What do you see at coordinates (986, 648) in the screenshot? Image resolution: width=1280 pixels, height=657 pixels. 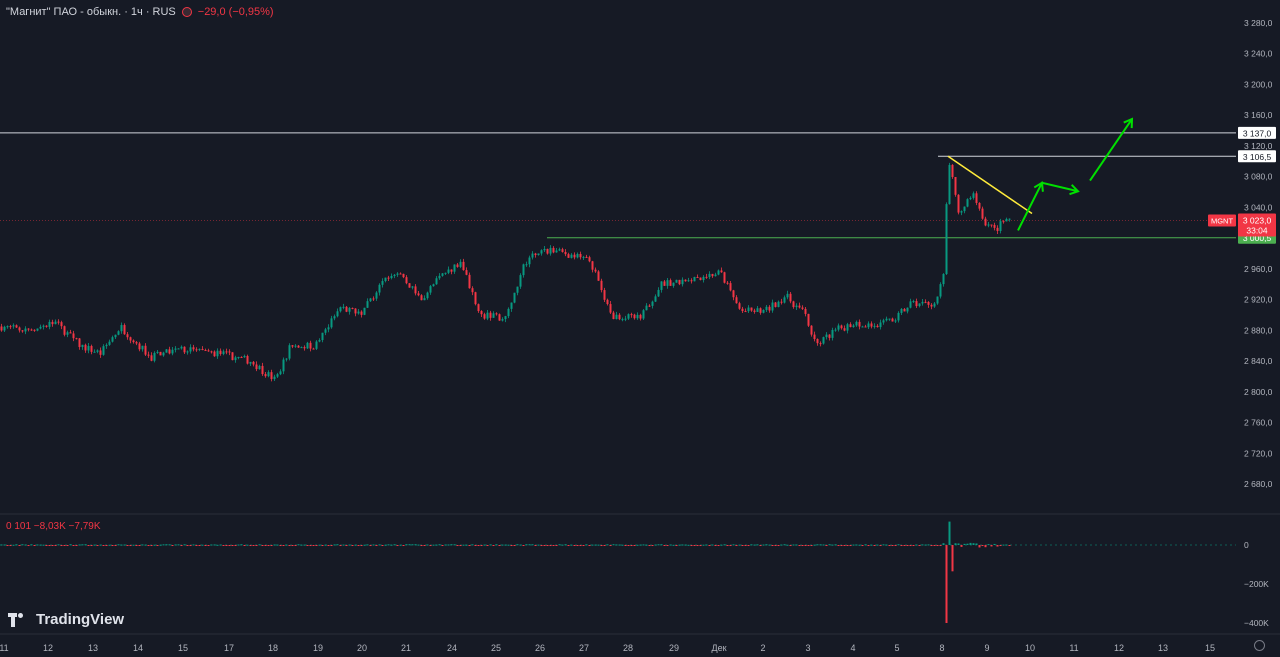 I see `x-tick-label: 9` at bounding box center [986, 648].